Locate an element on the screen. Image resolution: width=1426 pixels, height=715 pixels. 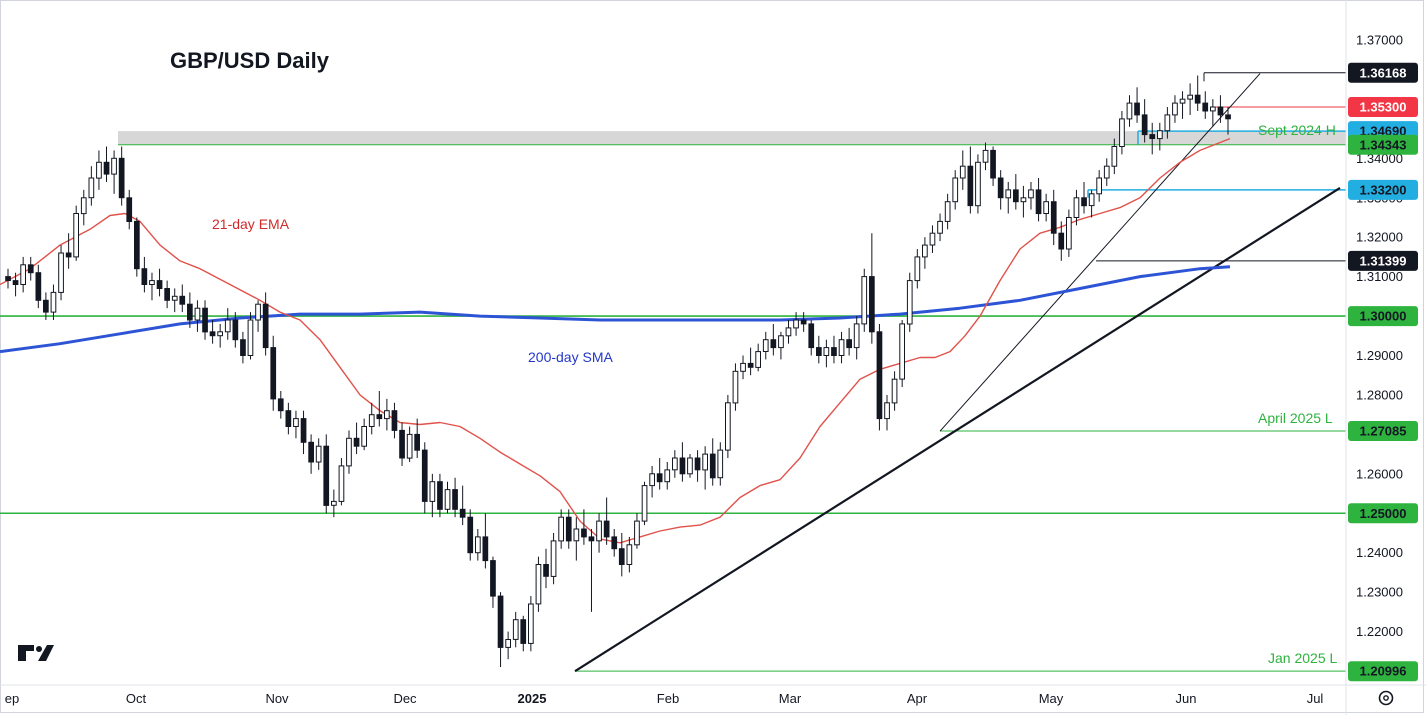
price-tag-1.25000: 1.25000 is located at coordinates (1383, 513).